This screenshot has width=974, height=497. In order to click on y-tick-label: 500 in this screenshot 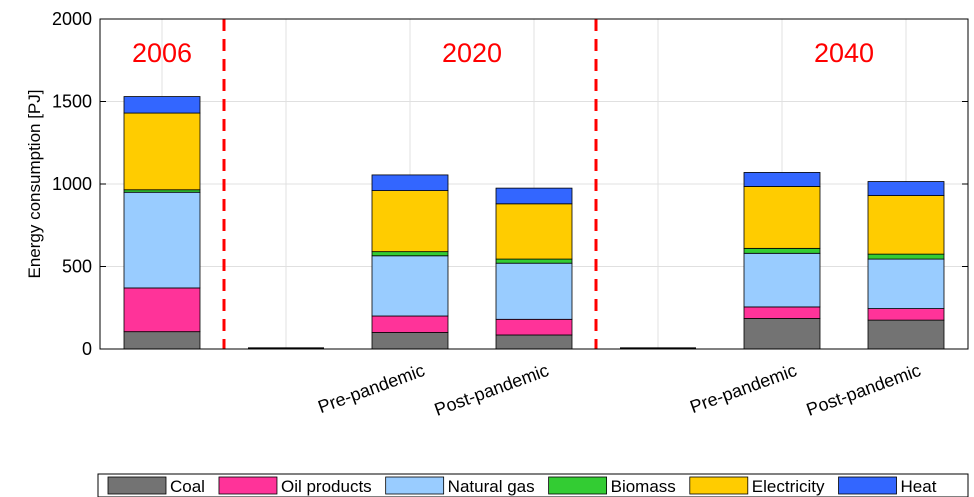, I will do `click(77, 267)`.